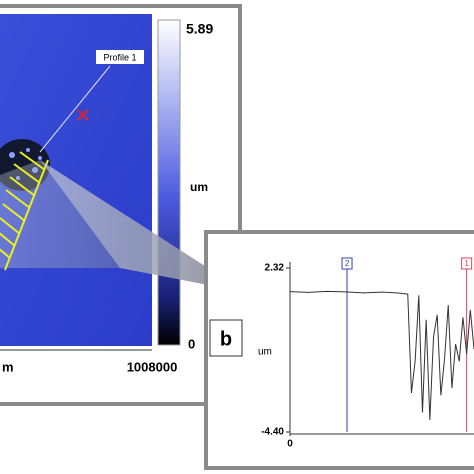 The image size is (474, 474). What do you see at coordinates (199, 29) in the screenshot?
I see `colorbar-max: 5.89` at bounding box center [199, 29].